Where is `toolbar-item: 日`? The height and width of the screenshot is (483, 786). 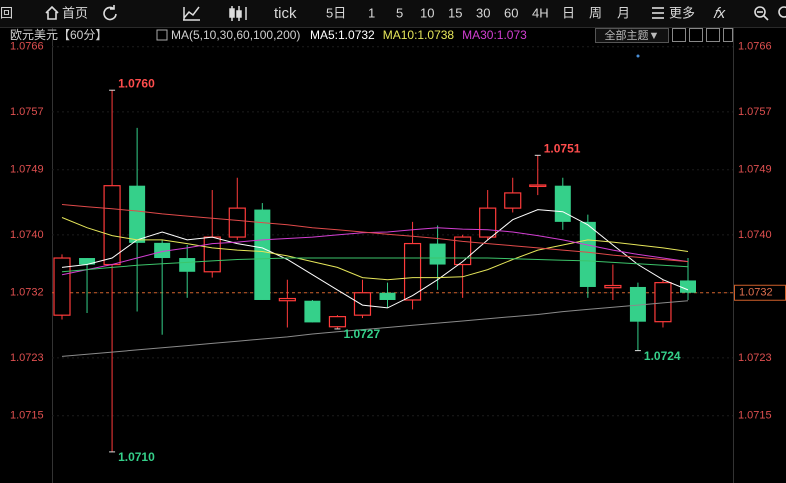 toolbar-item: 日 is located at coordinates (568, 12).